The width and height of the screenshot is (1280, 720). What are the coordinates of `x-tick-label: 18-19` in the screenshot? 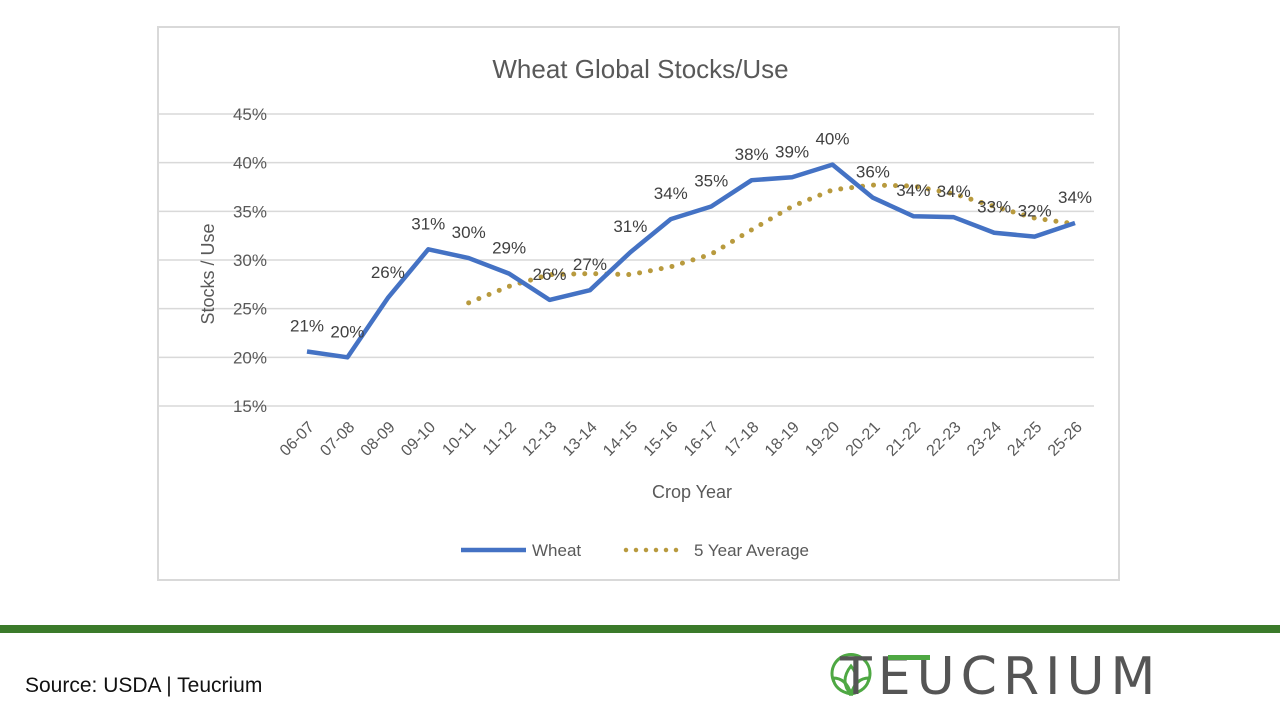 It's located at (782, 439).